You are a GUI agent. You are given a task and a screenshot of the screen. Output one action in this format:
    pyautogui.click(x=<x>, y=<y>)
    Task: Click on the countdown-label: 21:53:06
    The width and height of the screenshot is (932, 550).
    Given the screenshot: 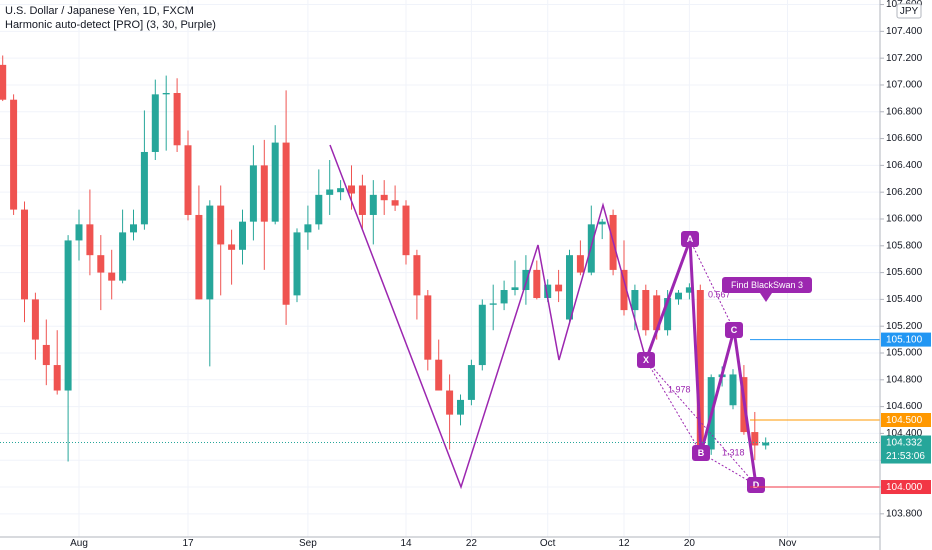 What is the action you would take?
    pyautogui.click(x=905, y=456)
    